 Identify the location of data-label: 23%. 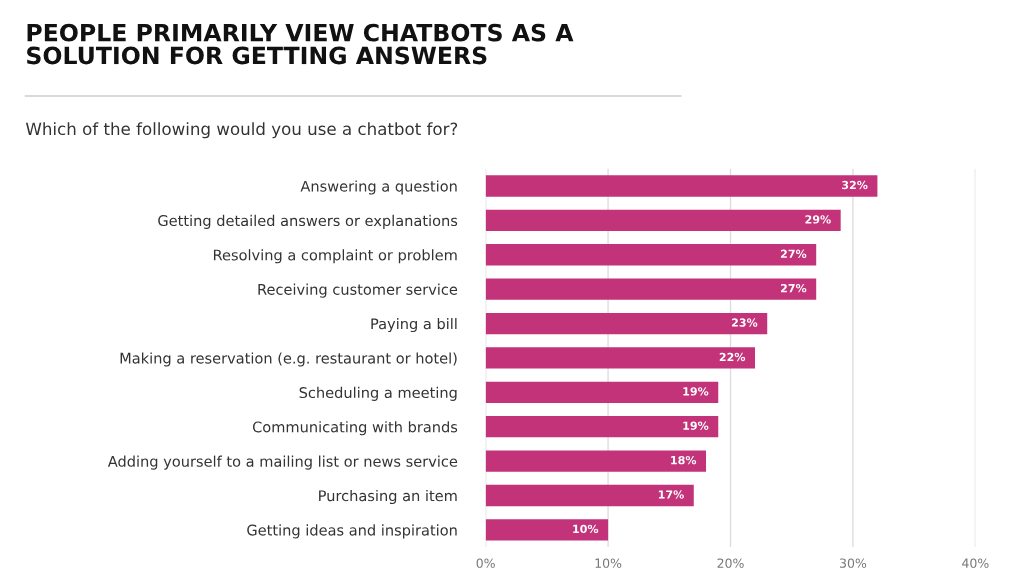
(745, 322).